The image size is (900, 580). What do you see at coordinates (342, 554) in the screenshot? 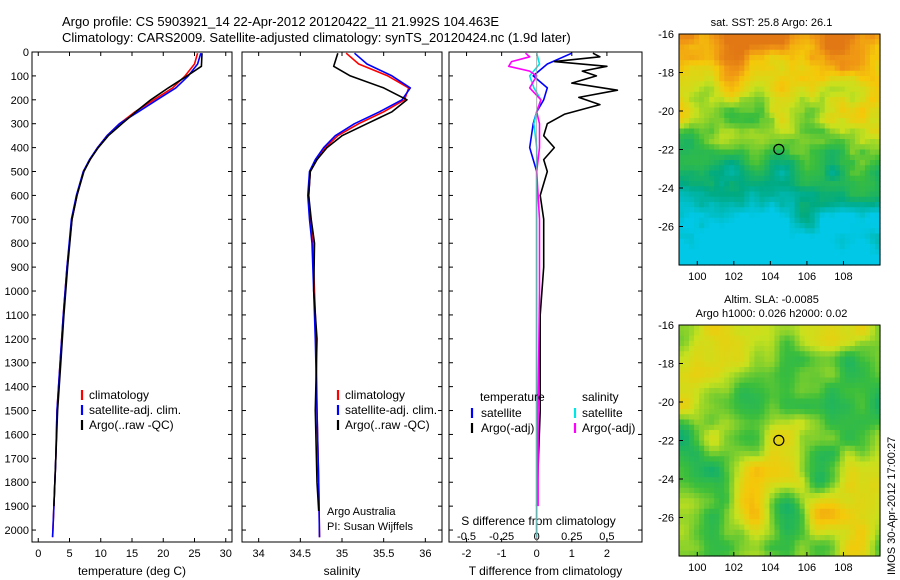
I see `x-tick-label: 35` at bounding box center [342, 554].